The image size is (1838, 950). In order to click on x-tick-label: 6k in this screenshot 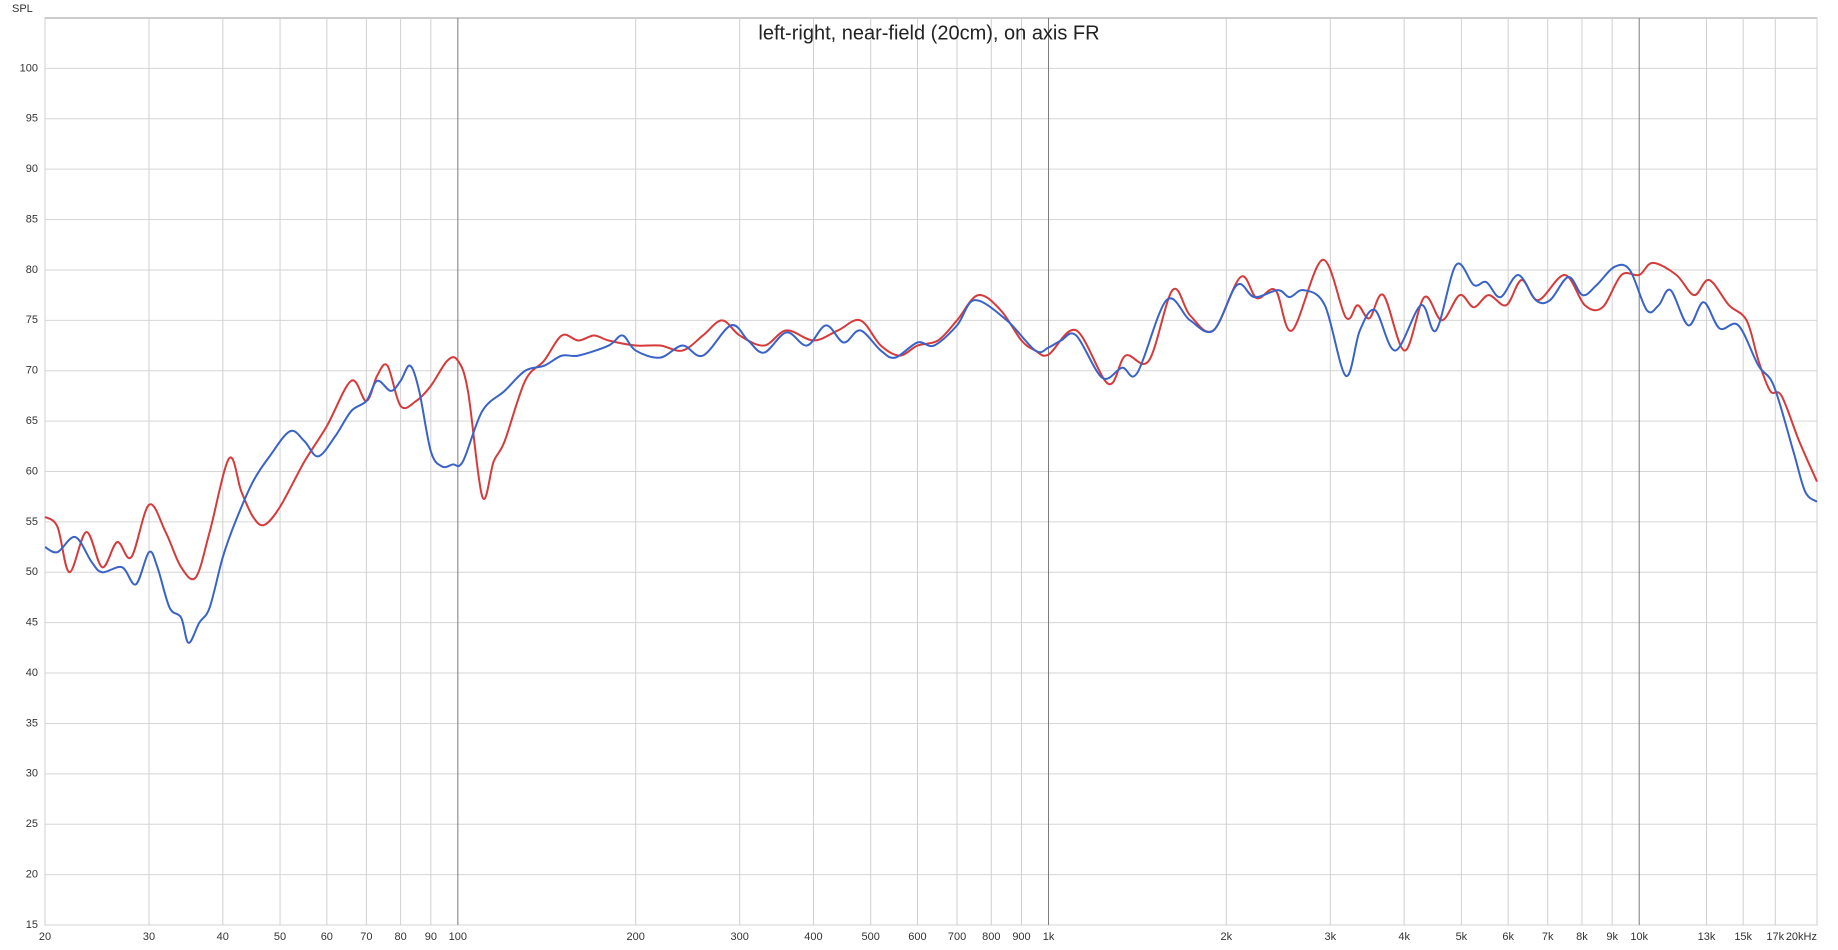, I will do `click(1508, 937)`.